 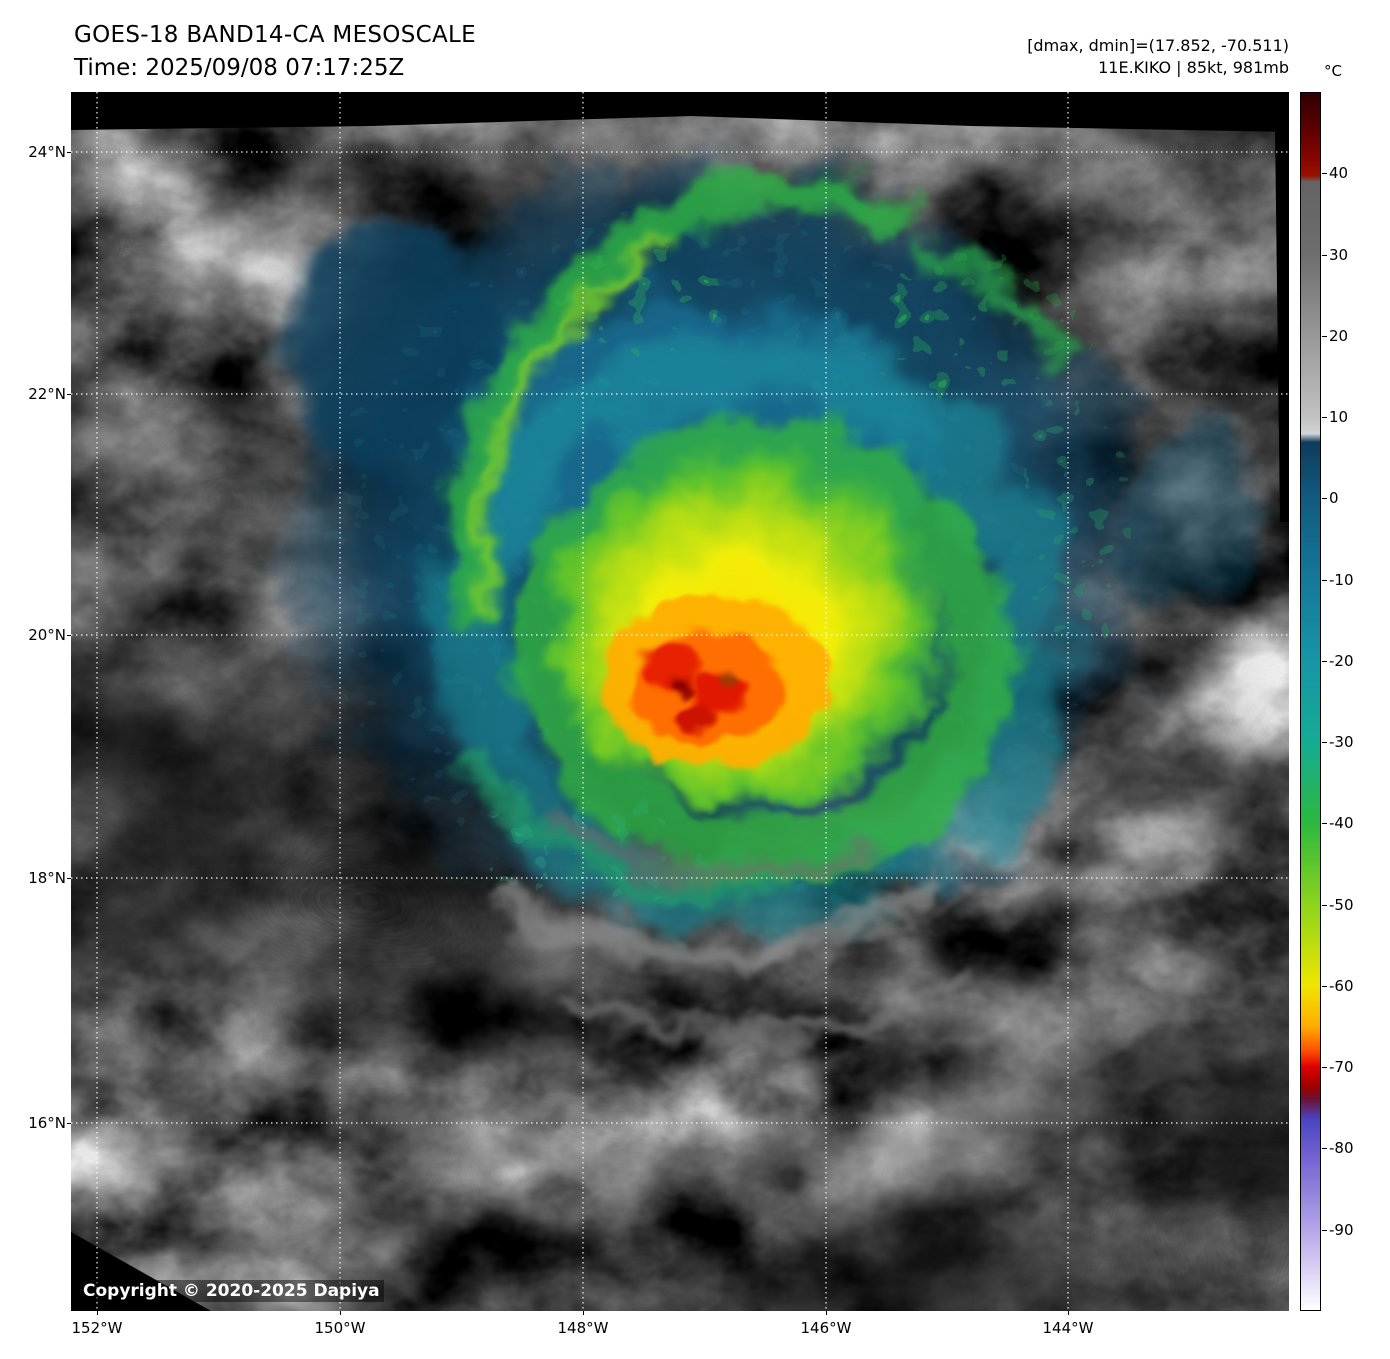 I want to click on colorbar-tick-label: -30, so click(x=1338, y=742).